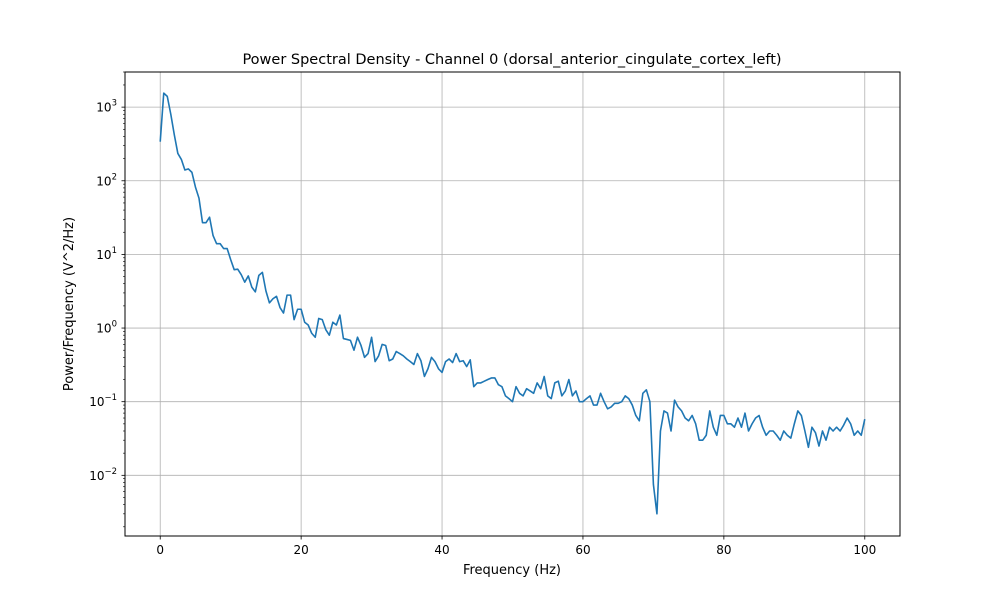  Describe the element at coordinates (516, 546) in the screenshot. I see `x-axis-ticks: 0 20 40 60 80 100` at that location.